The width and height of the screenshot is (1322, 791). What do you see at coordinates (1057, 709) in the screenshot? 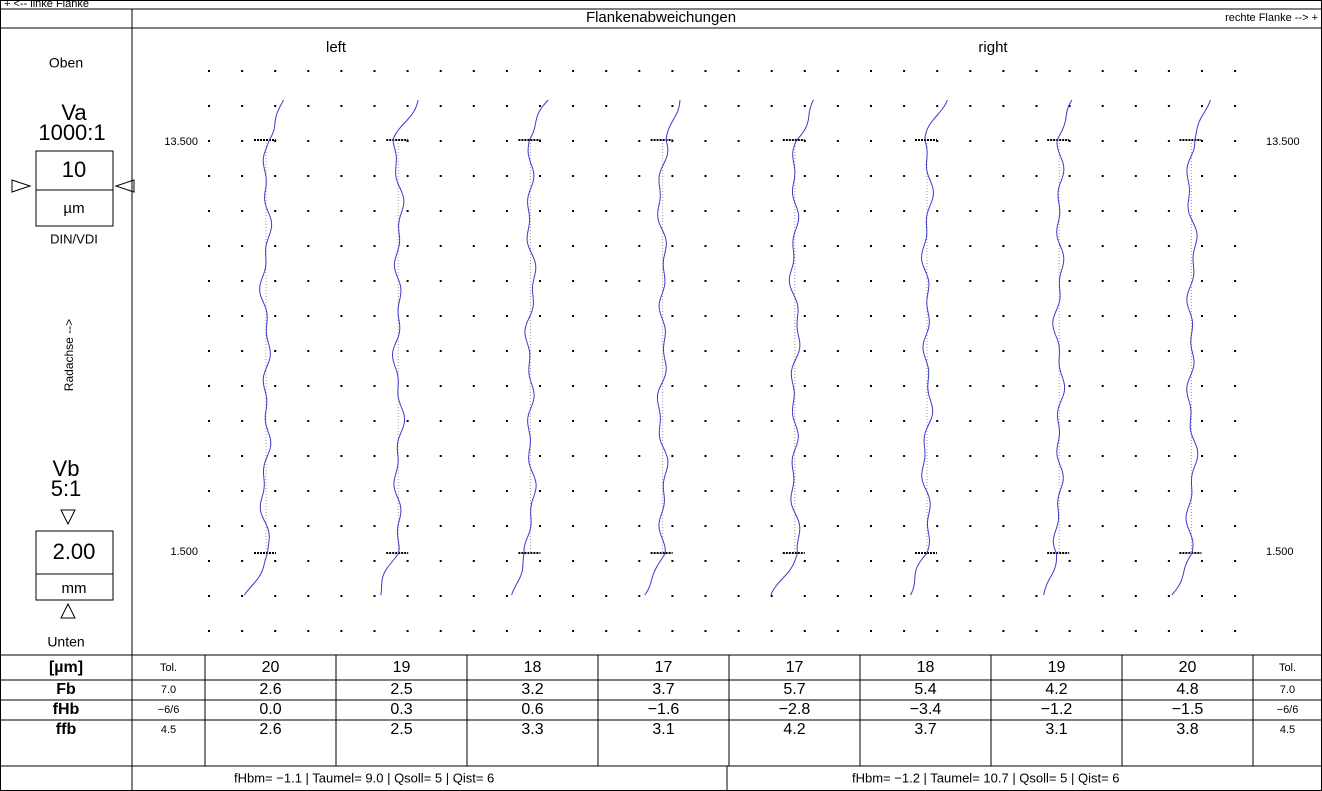
I see `cell: −1.2` at bounding box center [1057, 709].